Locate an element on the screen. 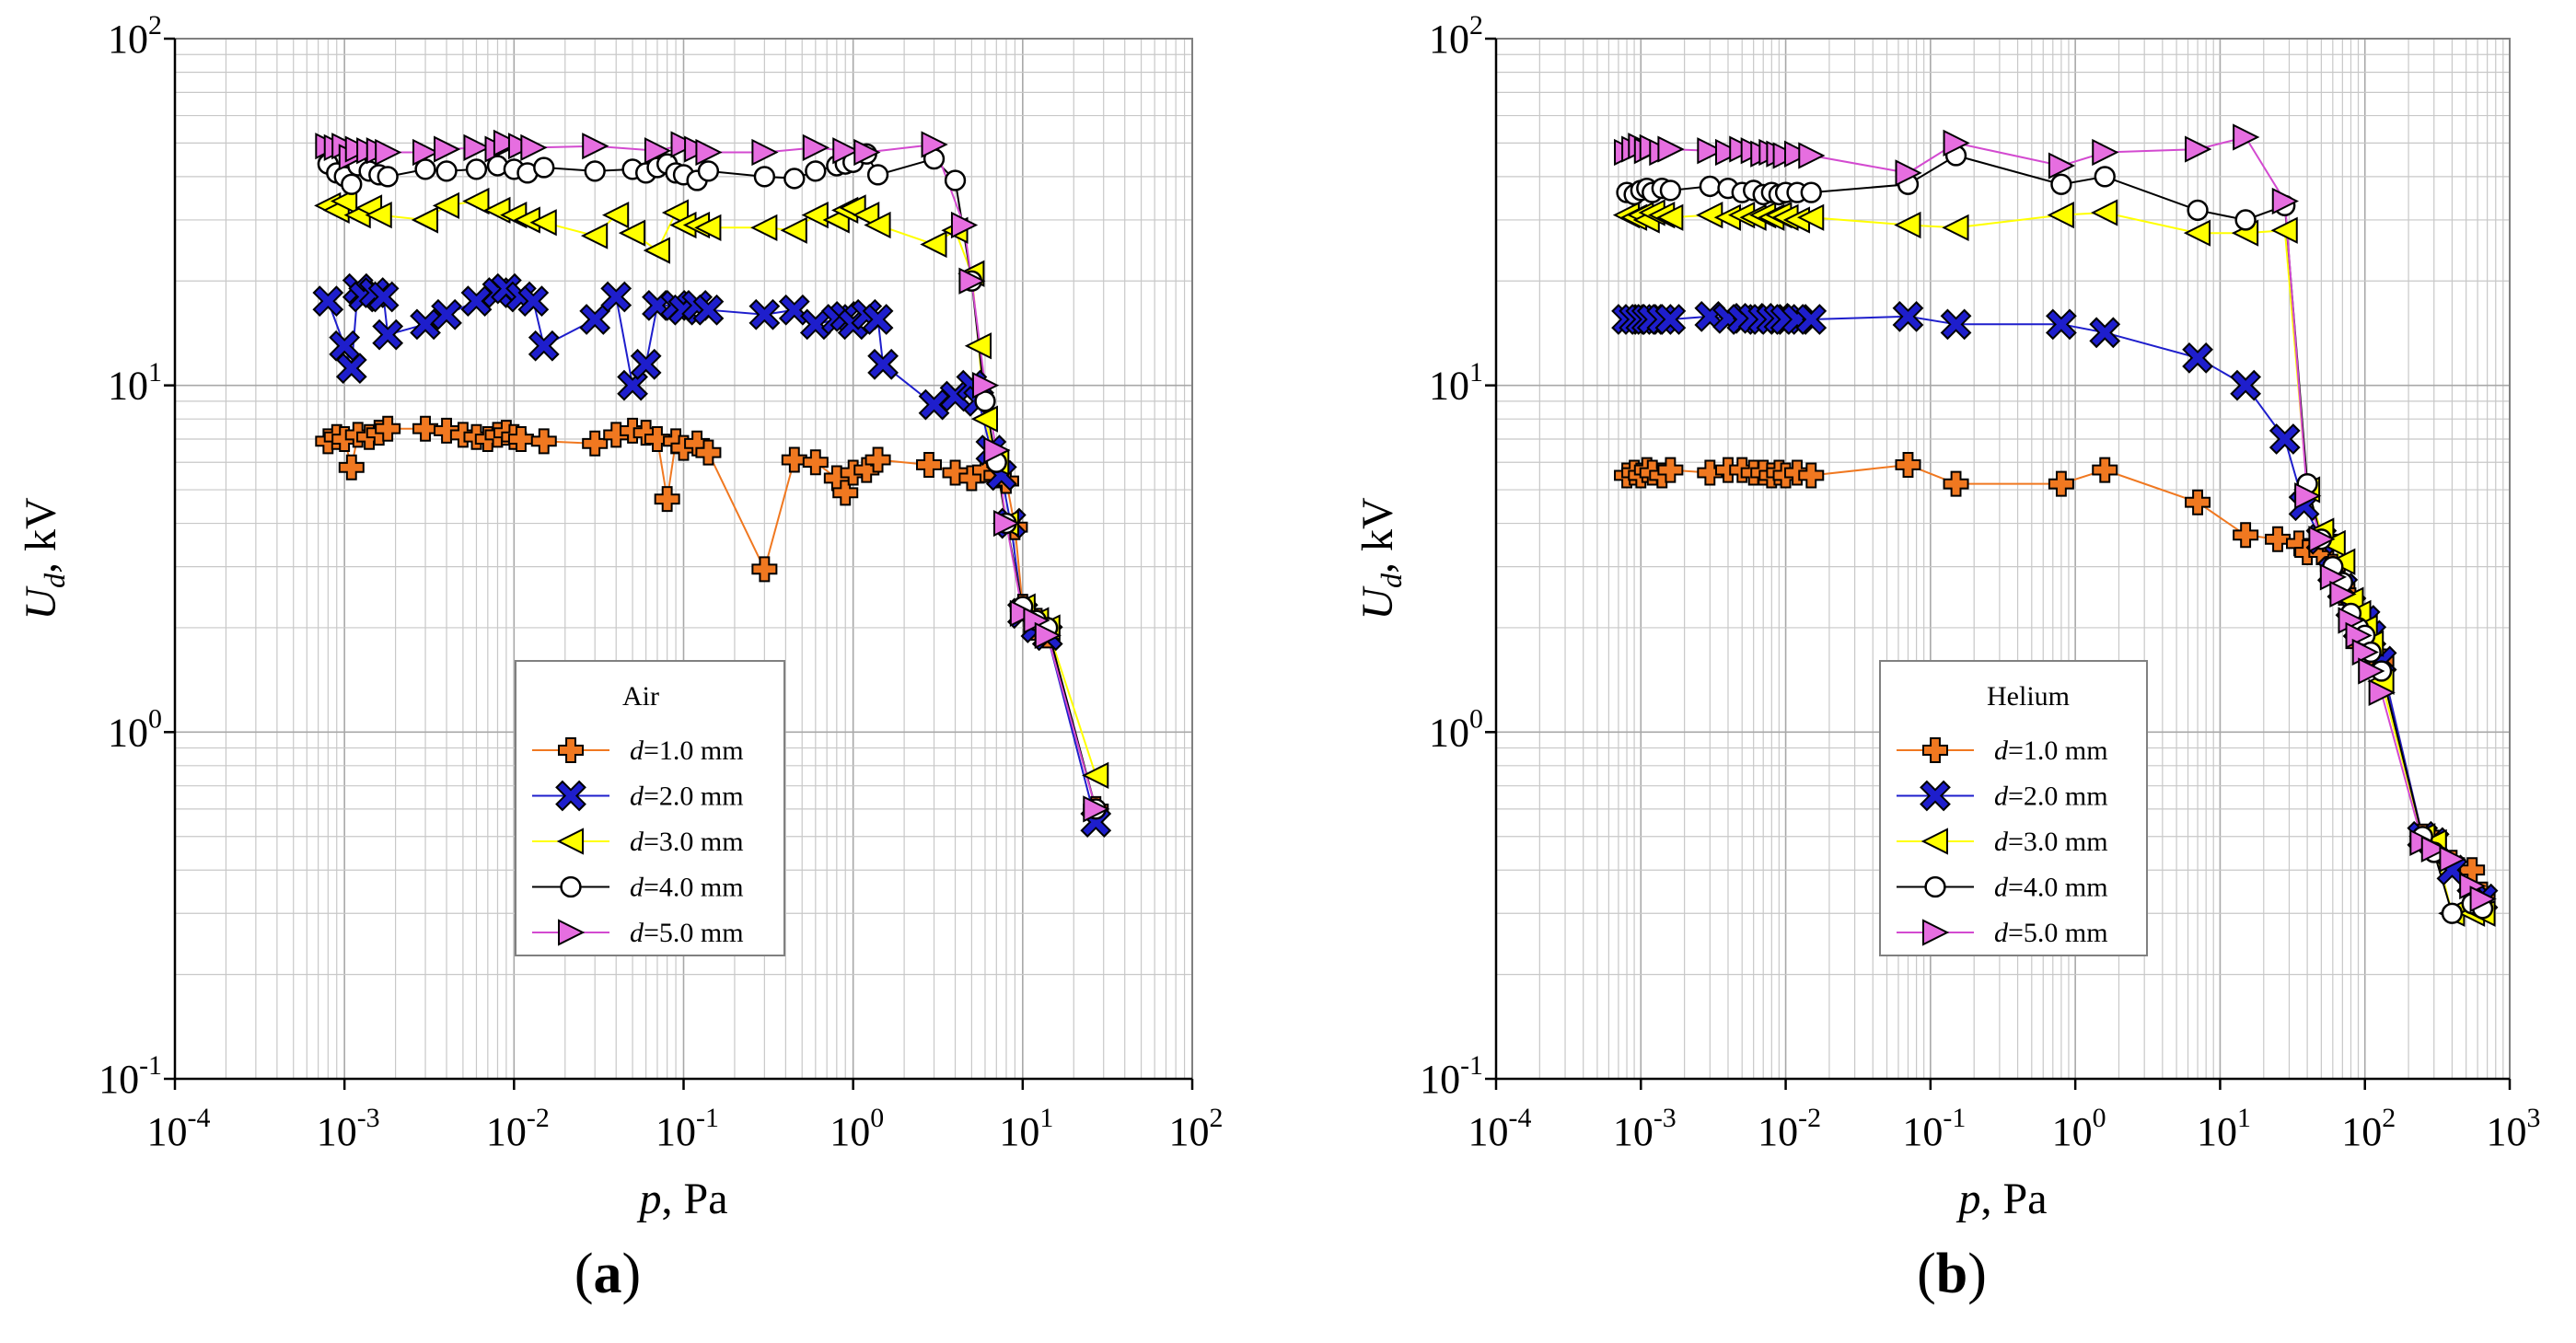  panel-label-open: ( is located at coordinates (1926, 1274).